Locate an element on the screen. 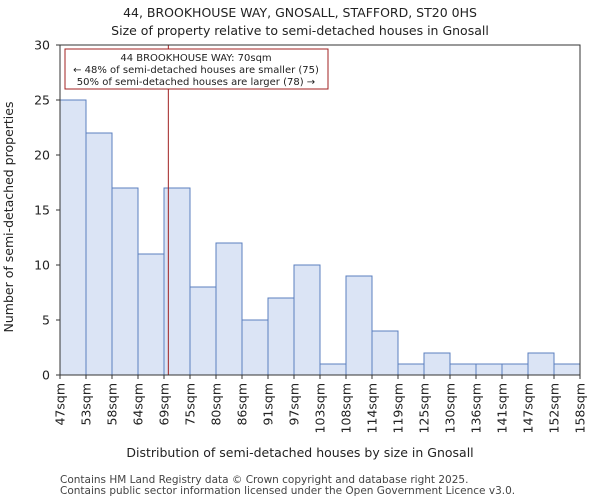 This screenshot has width=600, height=500. y-tick-label: 10 is located at coordinates (42, 265).